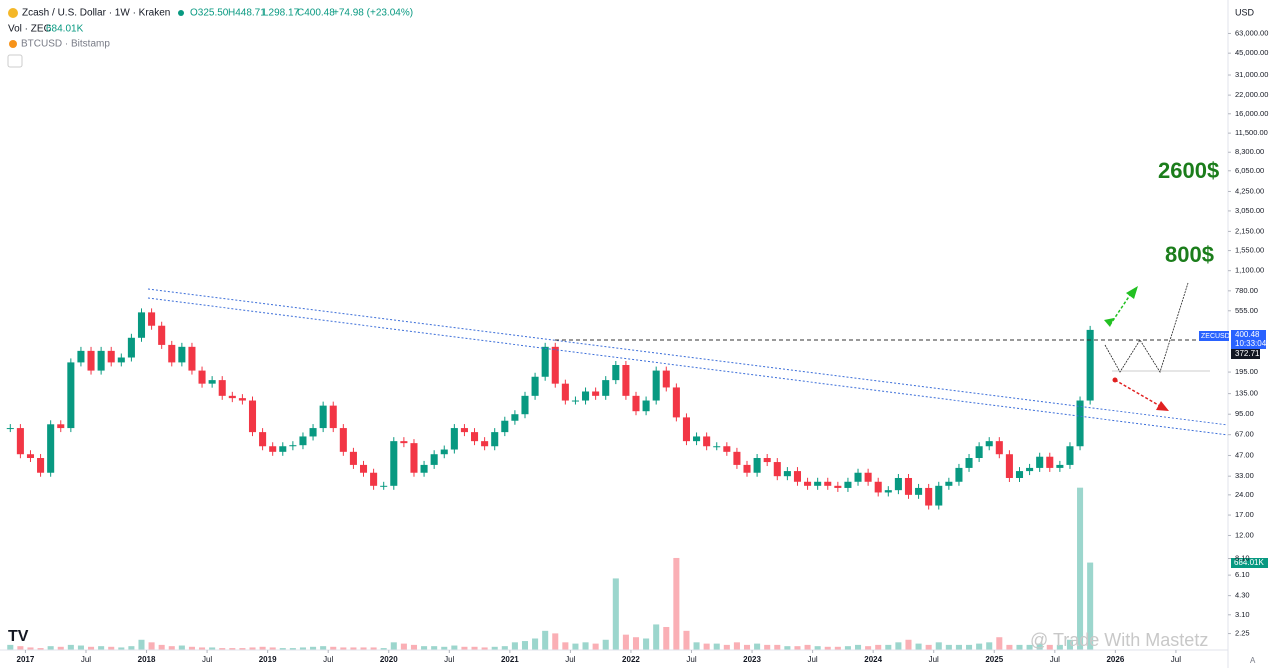  What do you see at coordinates (873, 659) in the screenshot?
I see `x-tick-label: 2024` at bounding box center [873, 659].